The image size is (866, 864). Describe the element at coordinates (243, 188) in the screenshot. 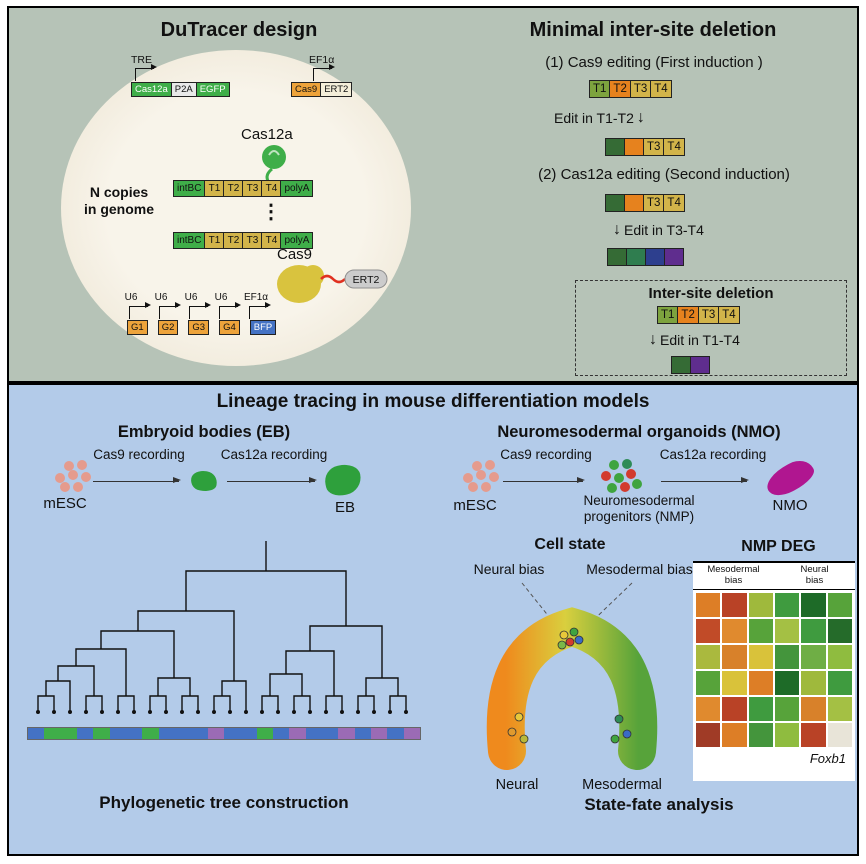

I see `target-array-copy-1: intBC T1 T2 T3 T4 polyA` at that location.